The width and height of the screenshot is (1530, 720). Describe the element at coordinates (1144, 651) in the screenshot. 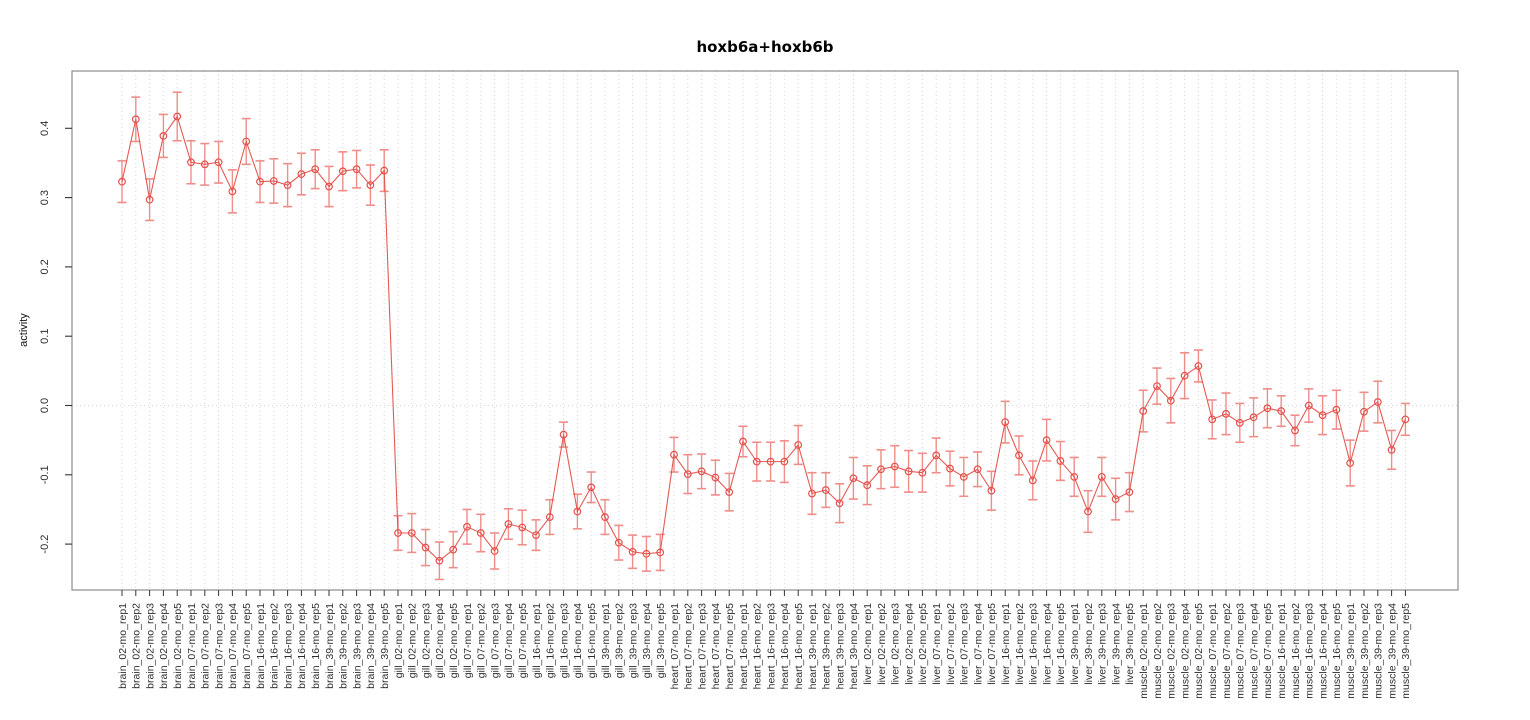

I see `x-tick-label: muscle_02-mo_rep1` at that location.